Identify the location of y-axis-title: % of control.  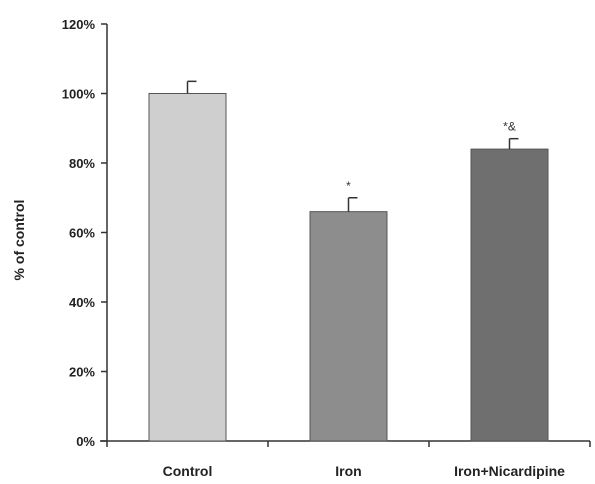
(19, 240).